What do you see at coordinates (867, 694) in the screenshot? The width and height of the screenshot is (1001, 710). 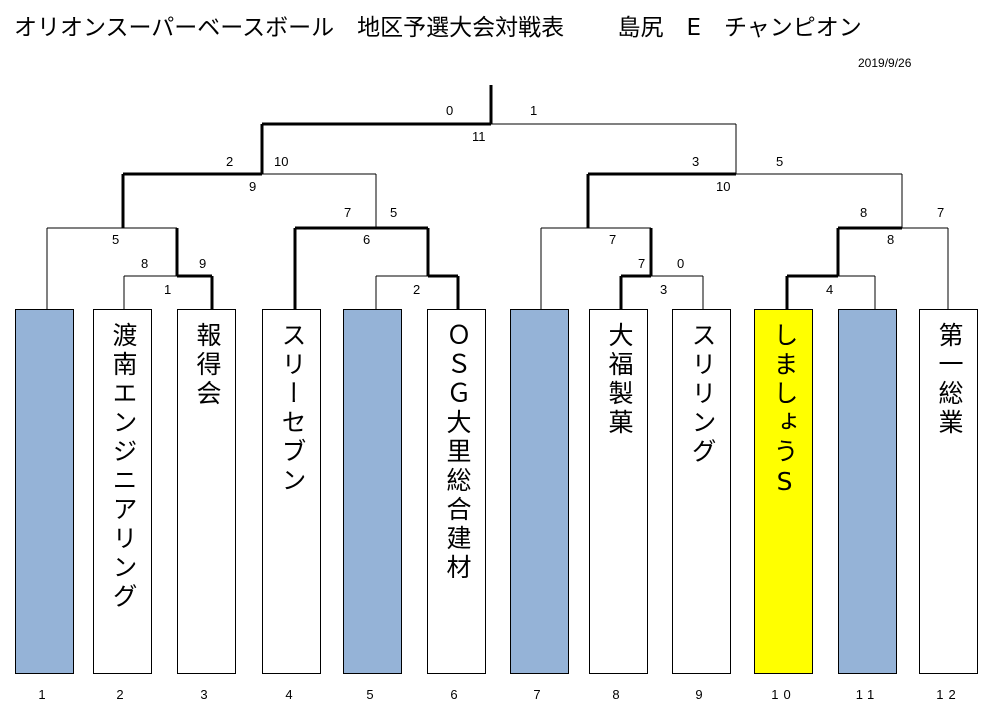 I see `bracket-position-number: 11` at bounding box center [867, 694].